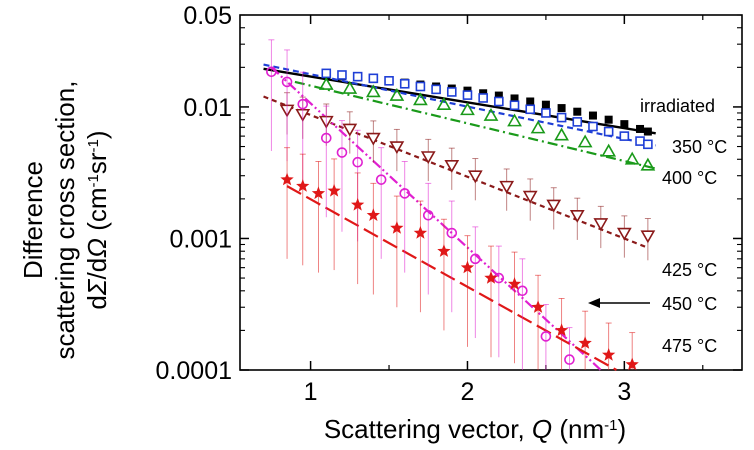 The image size is (754, 450). What do you see at coordinates (93, 180) in the screenshot?
I see `y-title-exp1: -1` at bounding box center [93, 180].